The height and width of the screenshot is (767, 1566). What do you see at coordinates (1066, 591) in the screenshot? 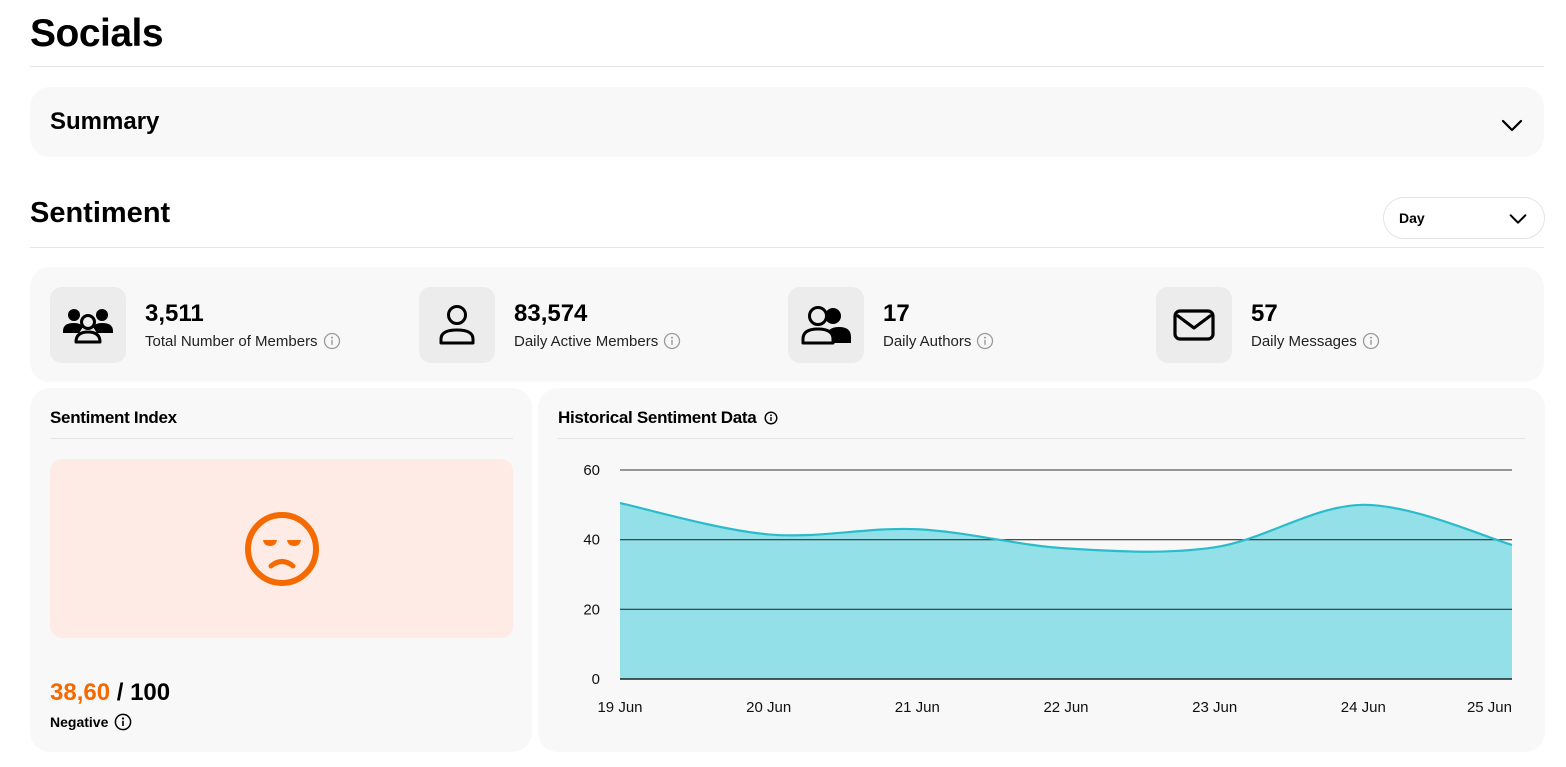
I see `series-area` at bounding box center [1066, 591].